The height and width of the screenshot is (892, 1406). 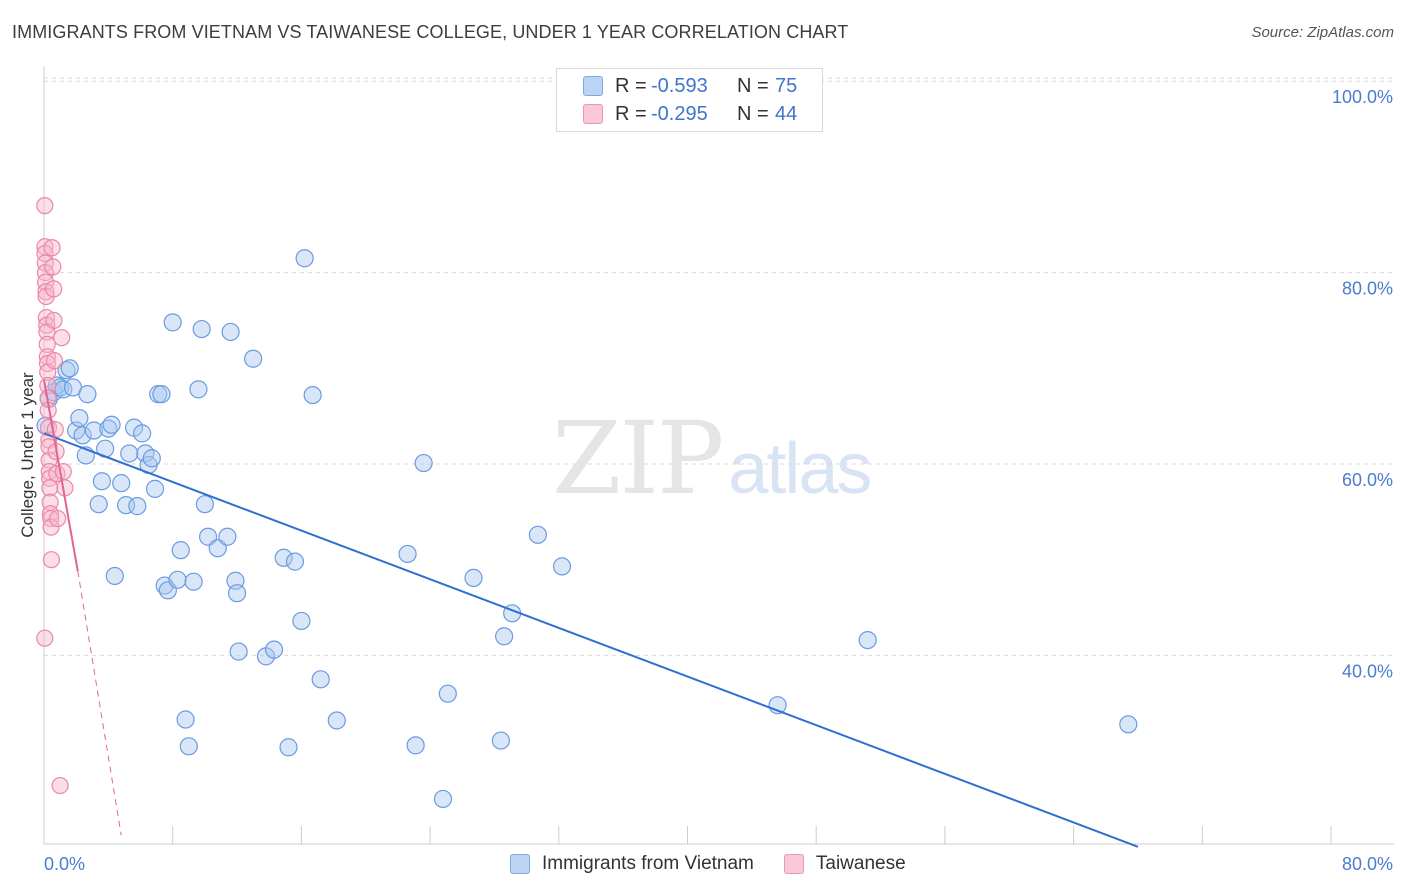 I want to click on legend-row-vietnam: R = -0.593 N = 75, so click(x=690, y=86).